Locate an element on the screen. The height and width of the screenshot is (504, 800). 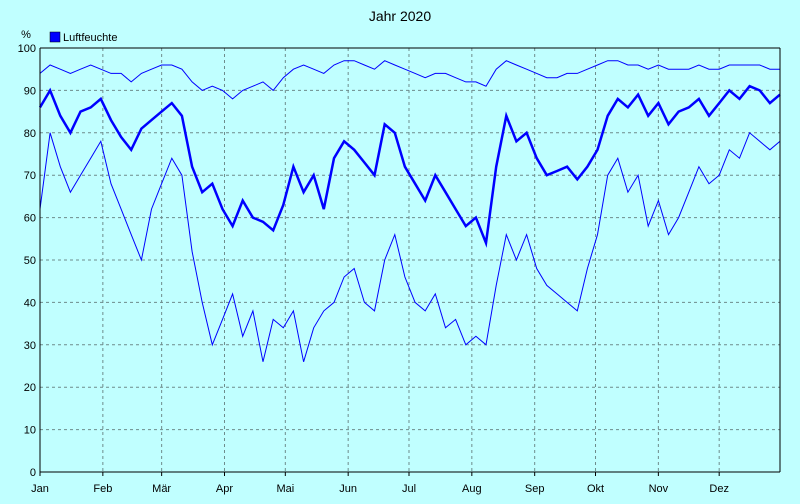
y-tick-label: 50 is located at coordinates (30, 261).